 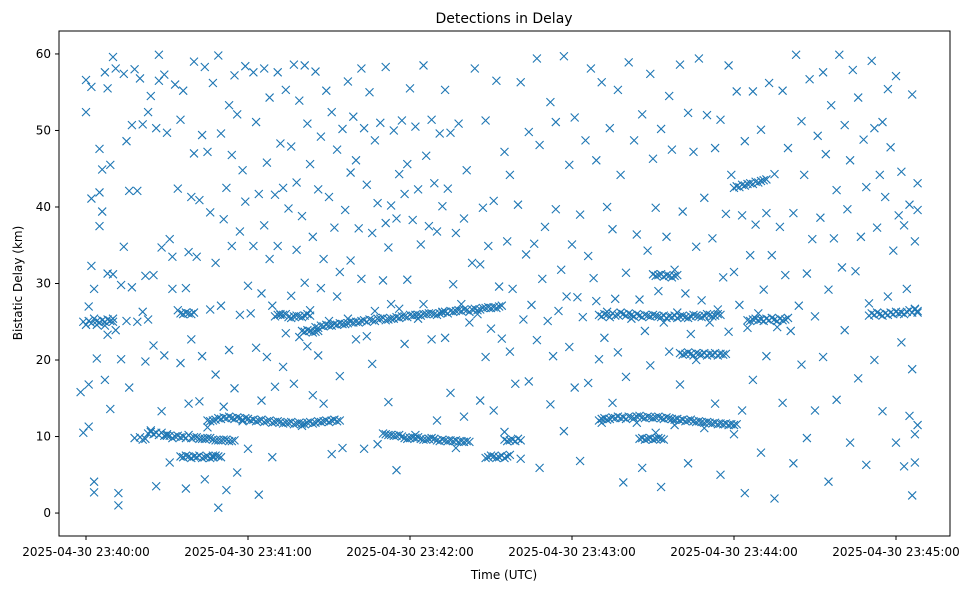 What do you see at coordinates (47, 513) in the screenshot?
I see `y-tick-label: 0` at bounding box center [47, 513].